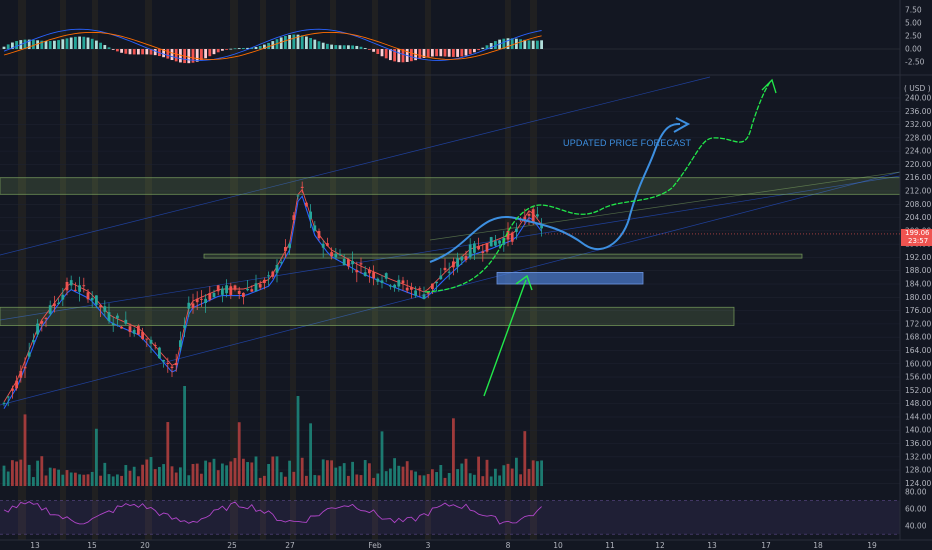 The height and width of the screenshot is (550, 932). Describe the element at coordinates (627, 143) in the screenshot. I see `forecast-annotation: UPDATED PRICE FORECAST` at that location.